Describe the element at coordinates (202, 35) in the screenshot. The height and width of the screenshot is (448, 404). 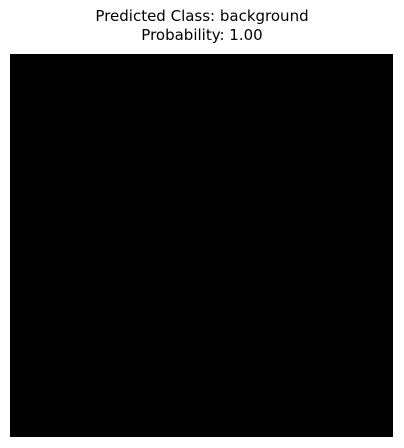
I see `probability-label: Probability: 1.00` at that location.